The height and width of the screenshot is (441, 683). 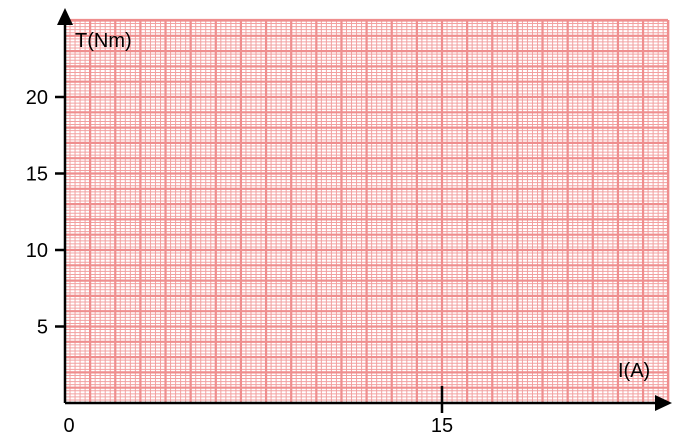 I want to click on y-tick-label: 10, so click(x=37, y=251).